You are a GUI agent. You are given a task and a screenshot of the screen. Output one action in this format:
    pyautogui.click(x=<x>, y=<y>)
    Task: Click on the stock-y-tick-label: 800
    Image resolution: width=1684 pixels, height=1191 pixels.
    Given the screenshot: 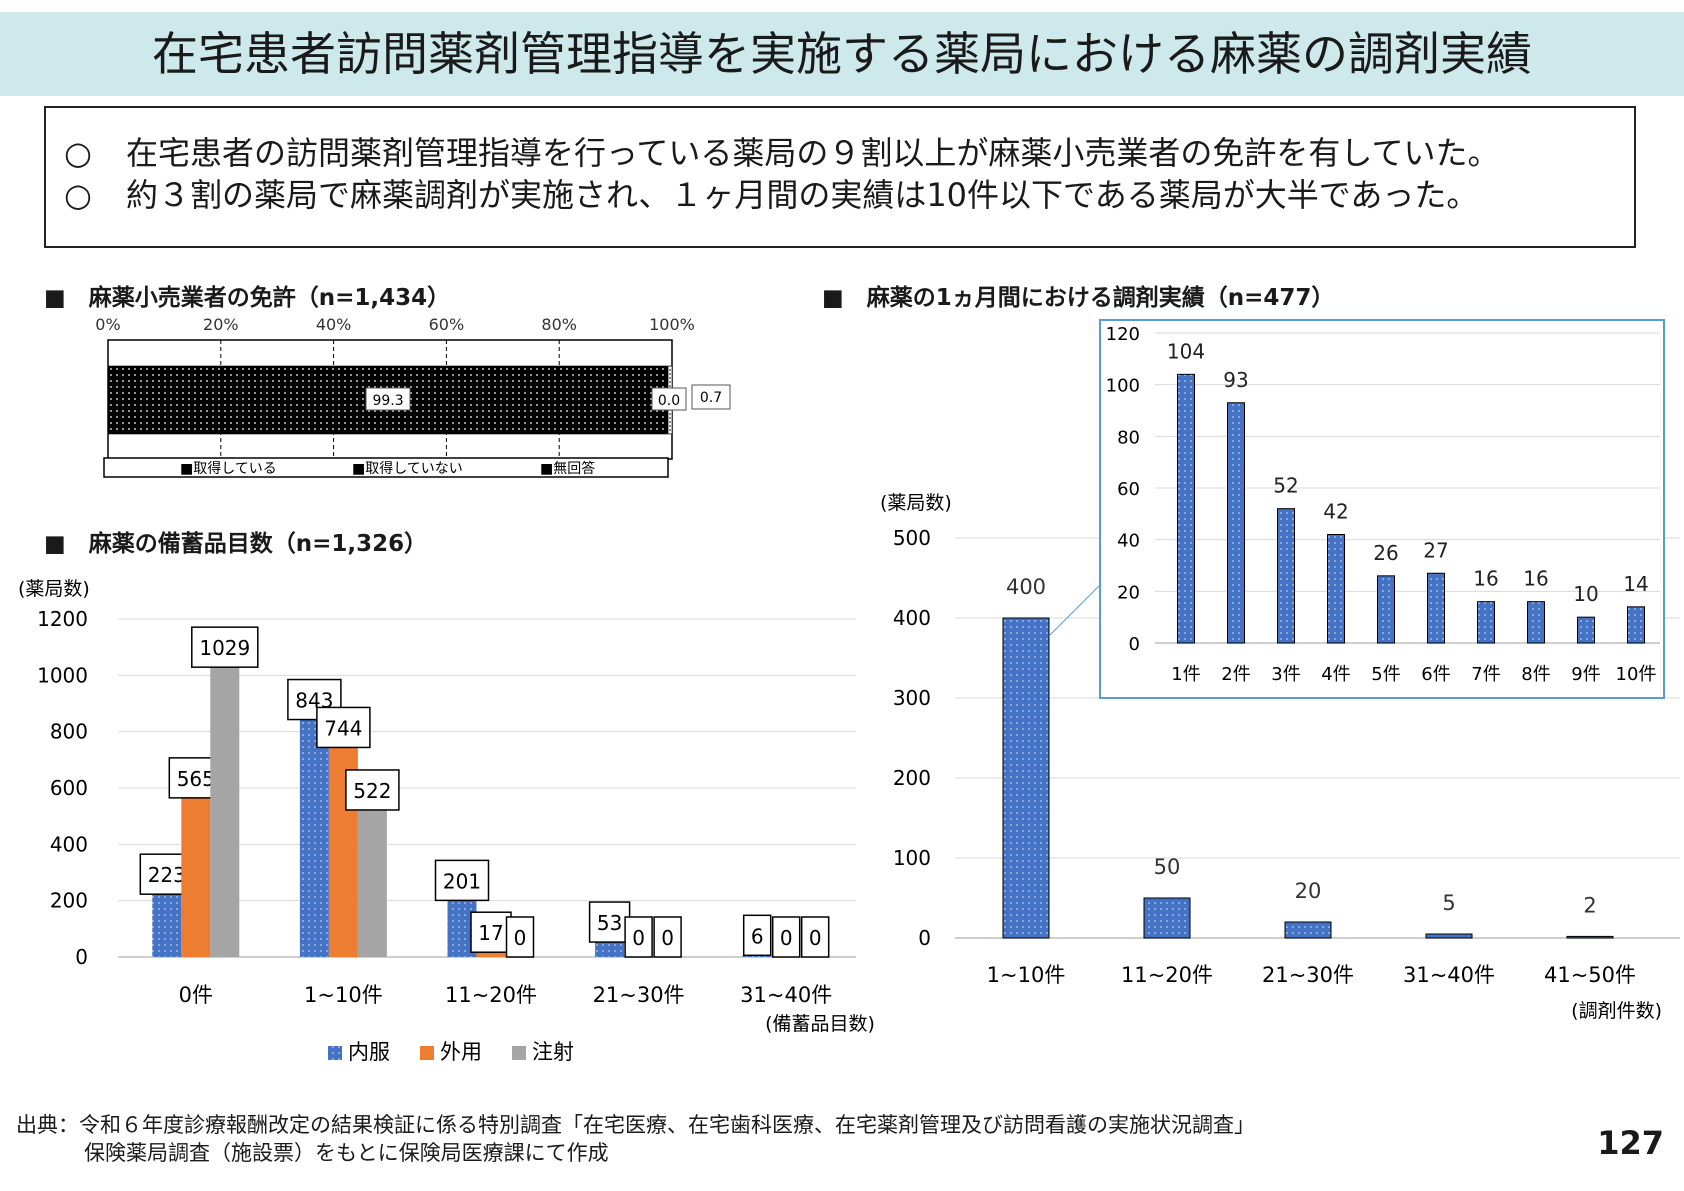 What is the action you would take?
    pyautogui.click(x=69, y=732)
    